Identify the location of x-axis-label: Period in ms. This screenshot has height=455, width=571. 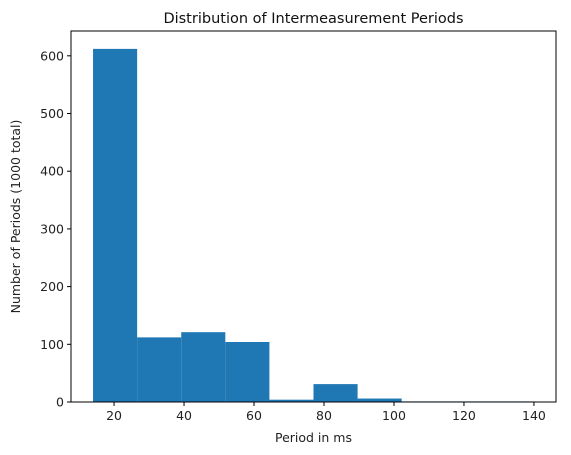
(313, 437).